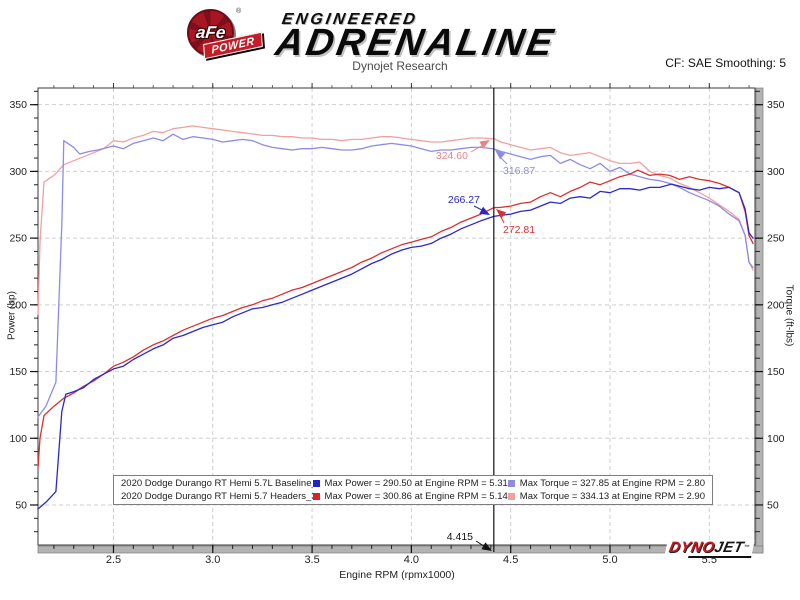 Image resolution: width=800 pixels, height=600 pixels. I want to click on x-tick-label: 3.5, so click(311, 560).